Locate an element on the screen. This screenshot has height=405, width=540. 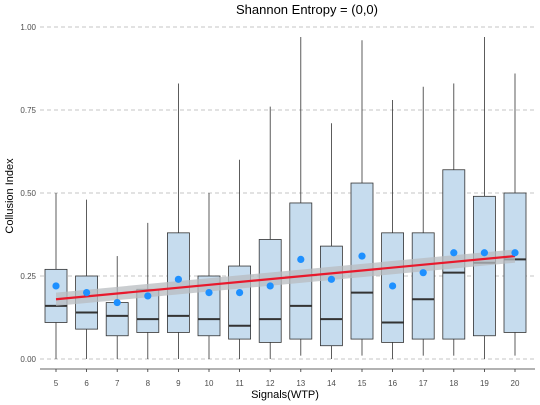
x-axis-title: Signals(WTP) is located at coordinates (285, 395).